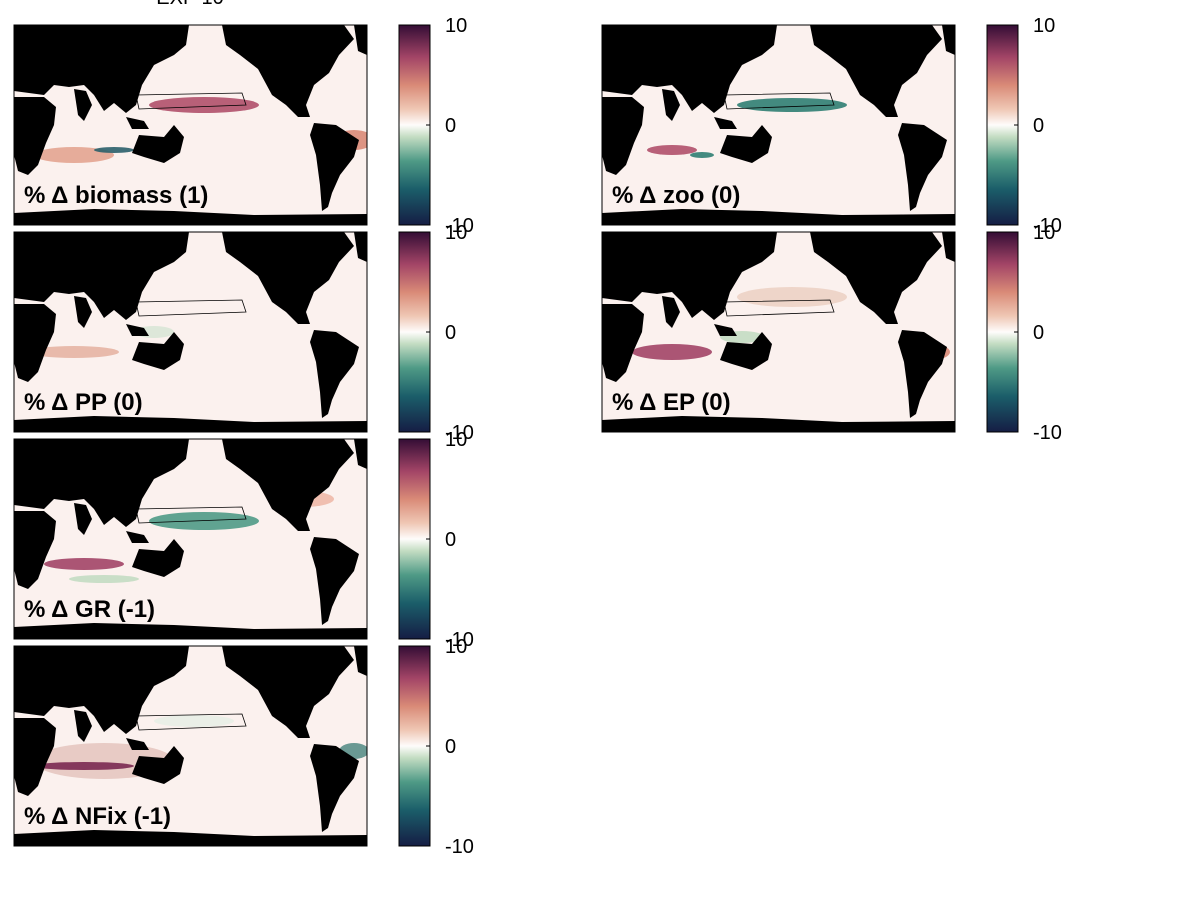  I want to click on panel-label: % Δ EP (0), so click(671, 402).